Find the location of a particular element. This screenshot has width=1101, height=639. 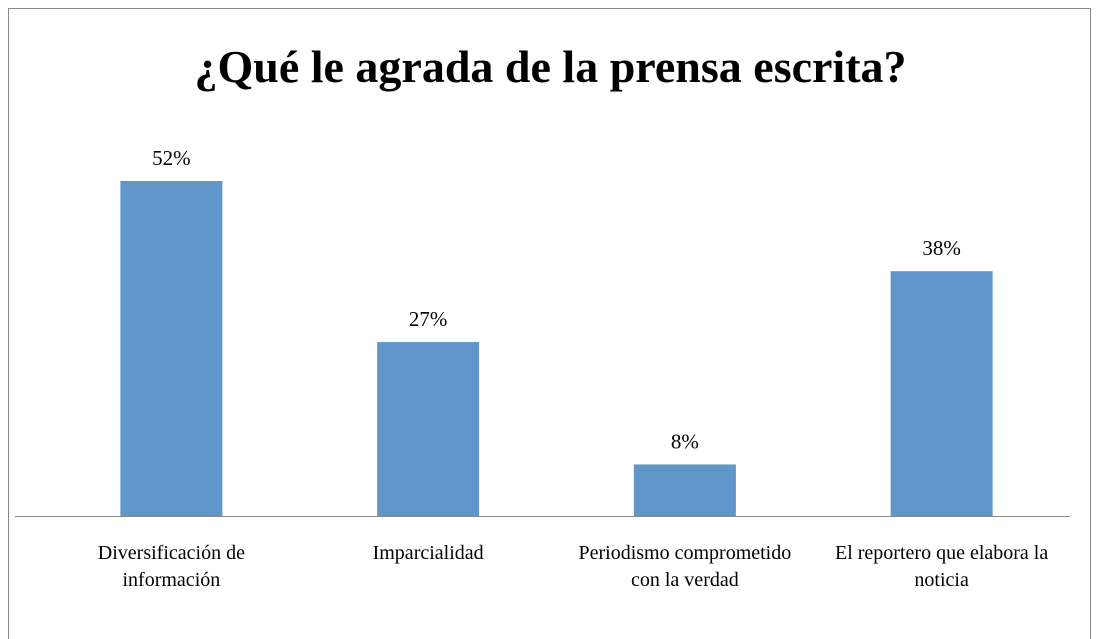

x-tick-label: Diversificación de información is located at coordinates (171, 566).